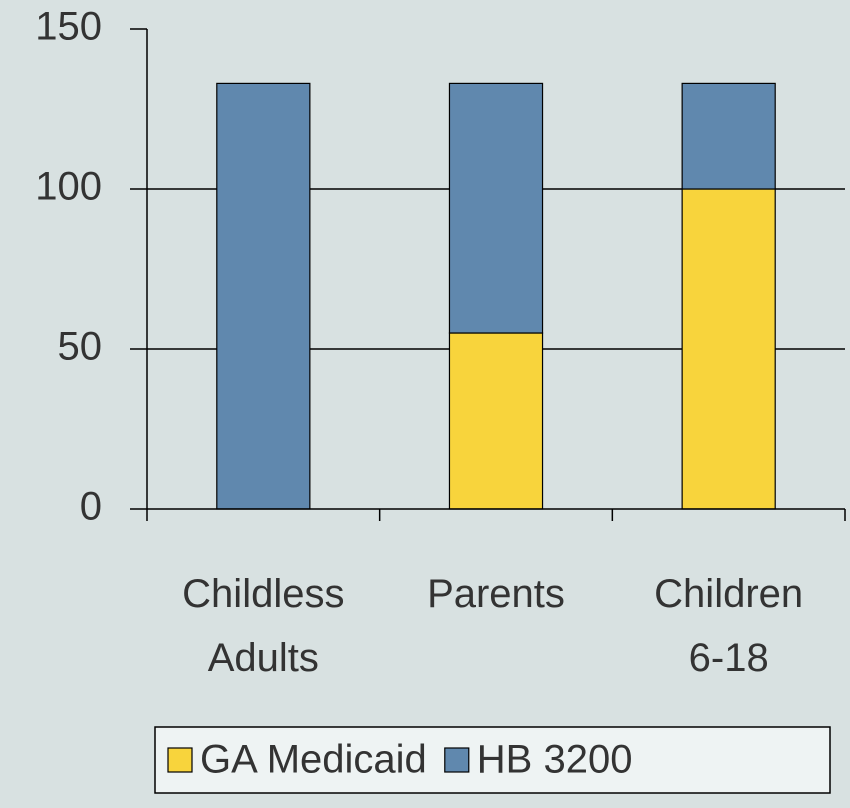 The width and height of the screenshot is (850, 808). I want to click on y-tick-label: 100, so click(68, 187).